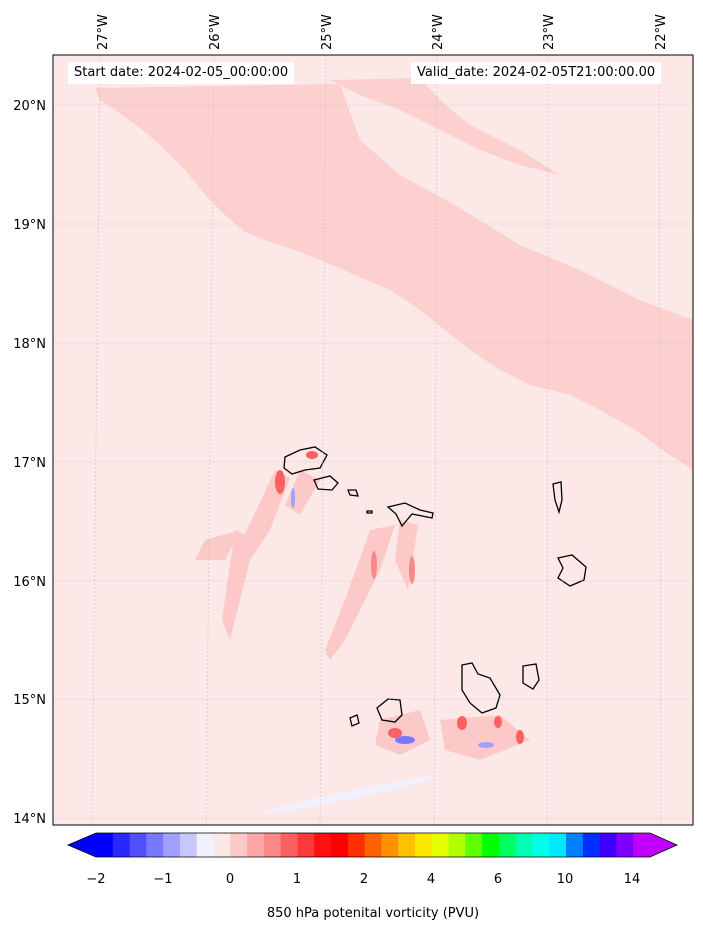  I want to click on lon-label: 27°W, so click(103, 32).